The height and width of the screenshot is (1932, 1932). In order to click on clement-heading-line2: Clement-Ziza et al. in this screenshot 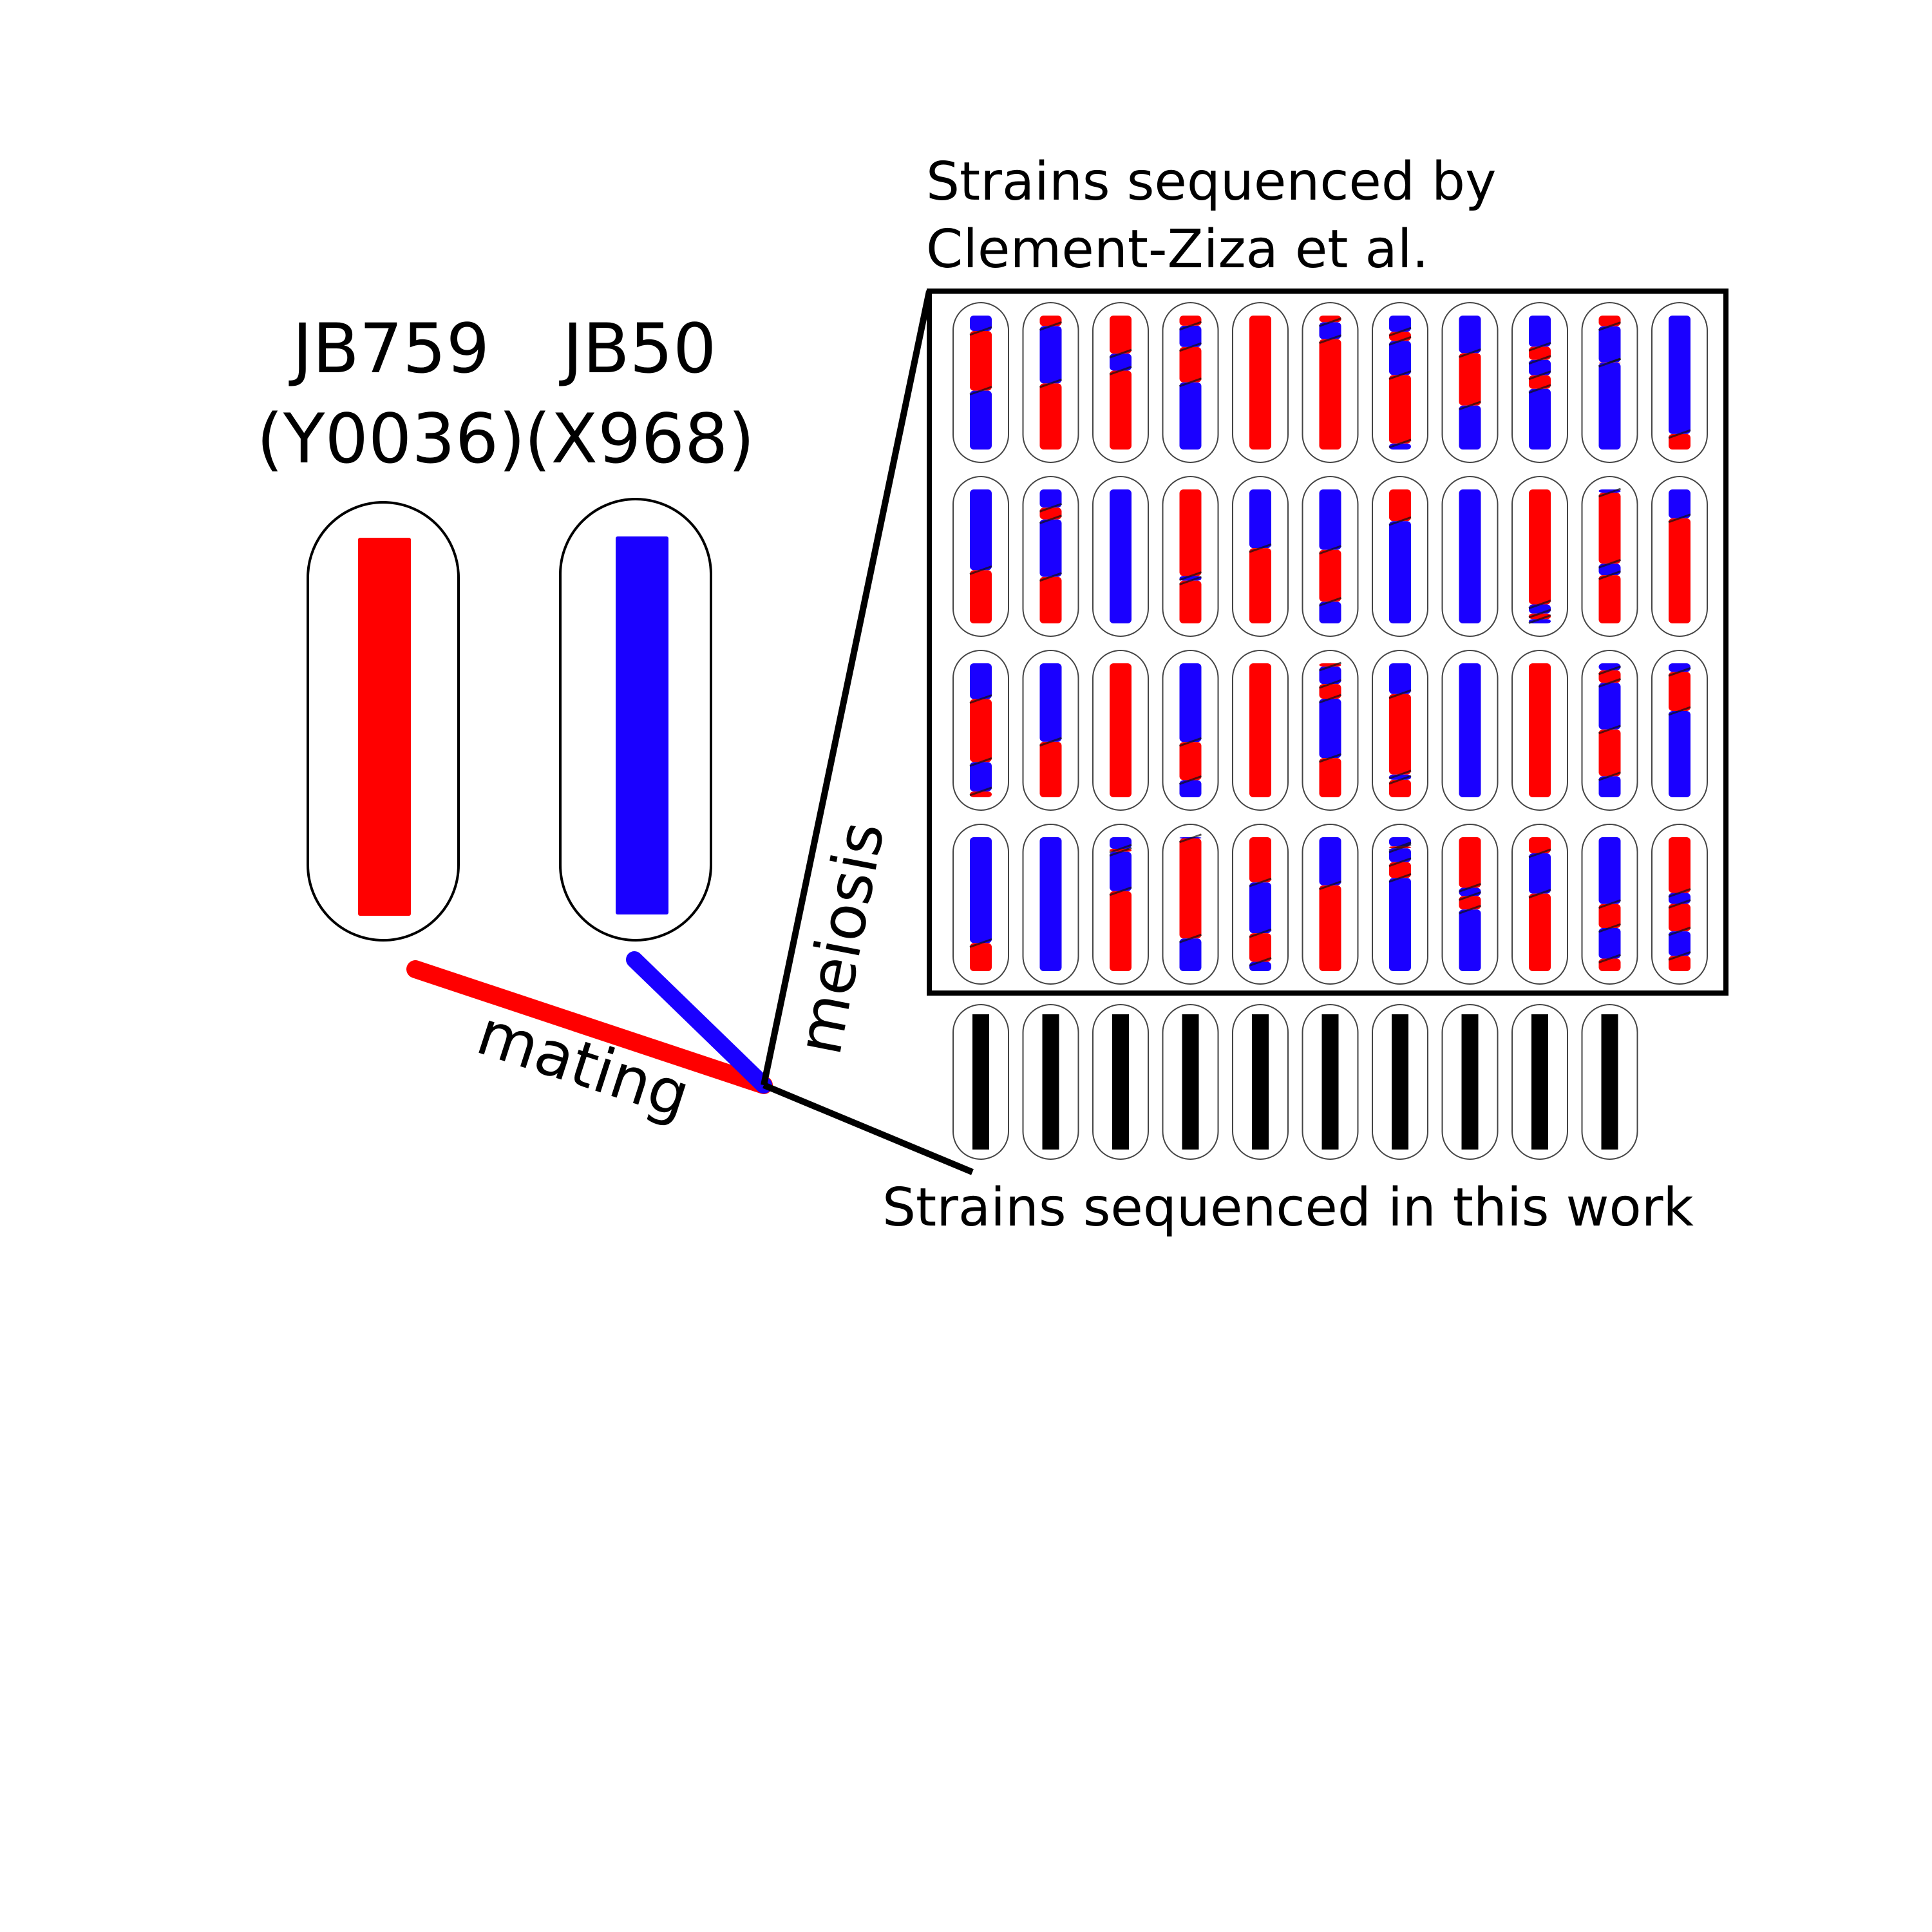, I will do `click(1177, 249)`.